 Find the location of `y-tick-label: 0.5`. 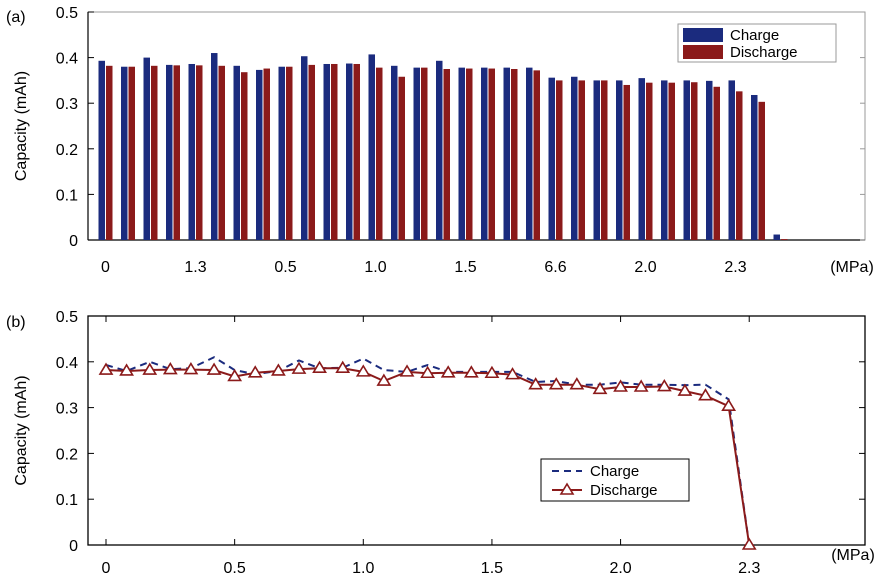

y-tick-label: 0.5 is located at coordinates (67, 317).